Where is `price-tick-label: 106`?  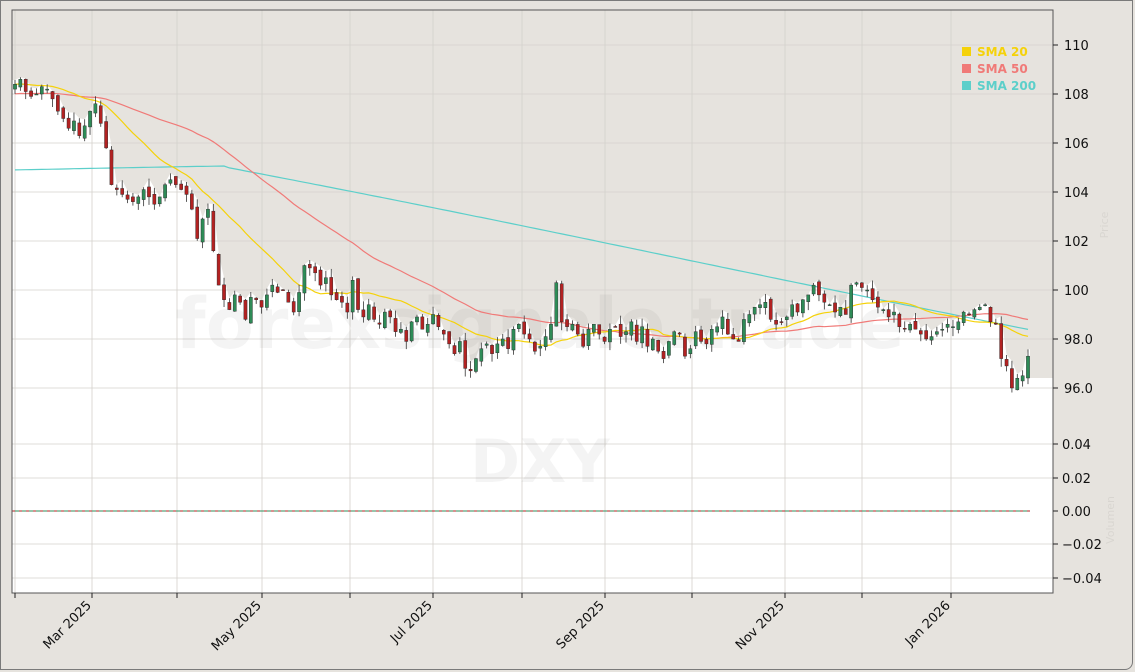
price-tick-label: 106 is located at coordinates (1076, 144).